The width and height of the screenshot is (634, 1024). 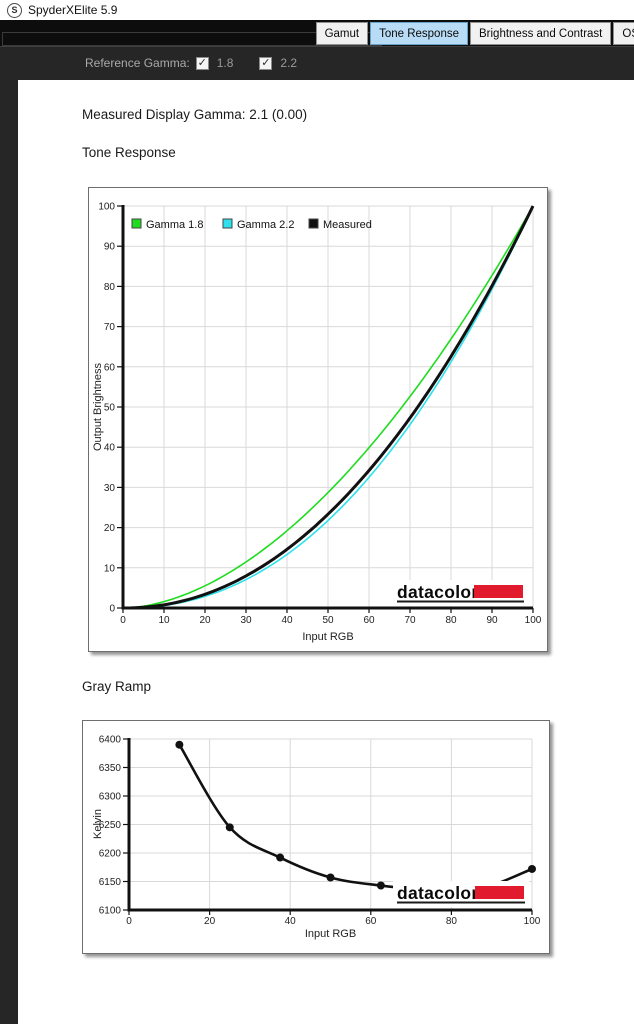 I want to click on tab-brightness-and-contrast: Brightness and Contrast, so click(x=541, y=33).